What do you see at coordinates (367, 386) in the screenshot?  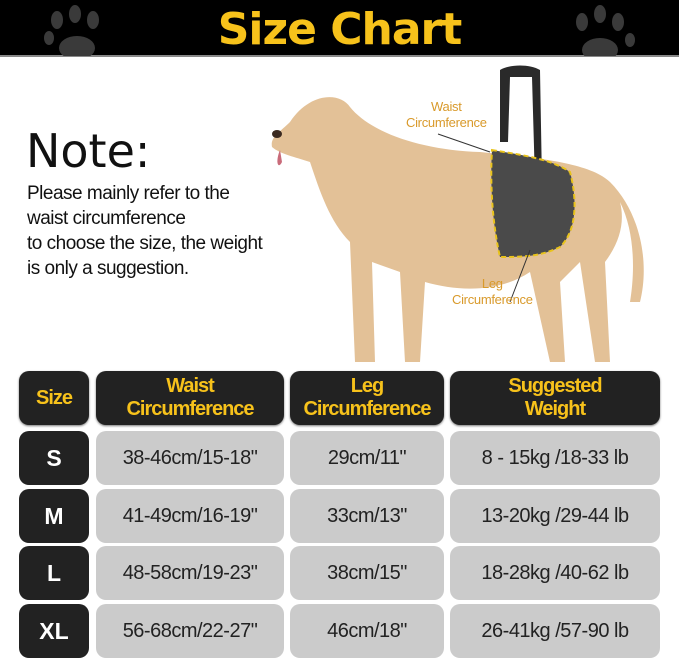 I see `header-text: Leg` at bounding box center [367, 386].